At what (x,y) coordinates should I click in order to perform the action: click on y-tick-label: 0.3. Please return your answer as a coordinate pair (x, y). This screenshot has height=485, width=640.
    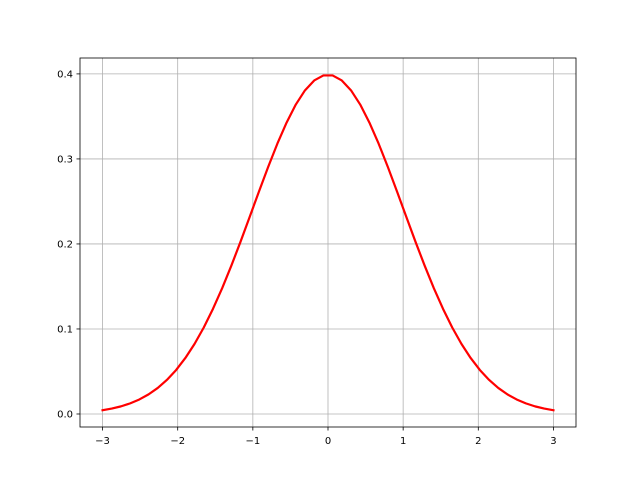
    Looking at the image, I should click on (65, 159).